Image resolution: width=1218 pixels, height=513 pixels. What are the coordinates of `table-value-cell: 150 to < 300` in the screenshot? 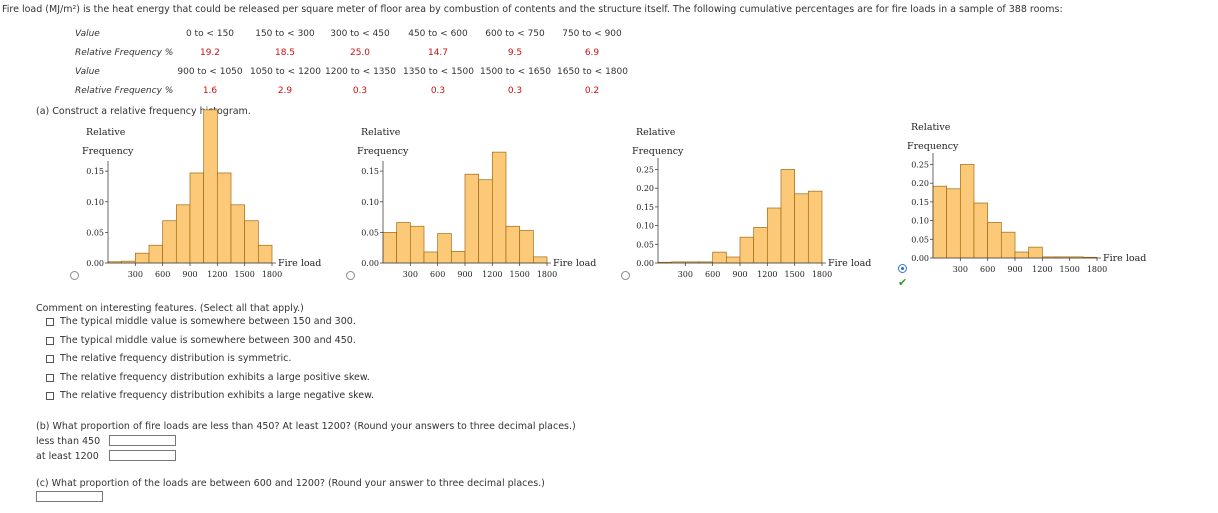 It's located at (285, 34).